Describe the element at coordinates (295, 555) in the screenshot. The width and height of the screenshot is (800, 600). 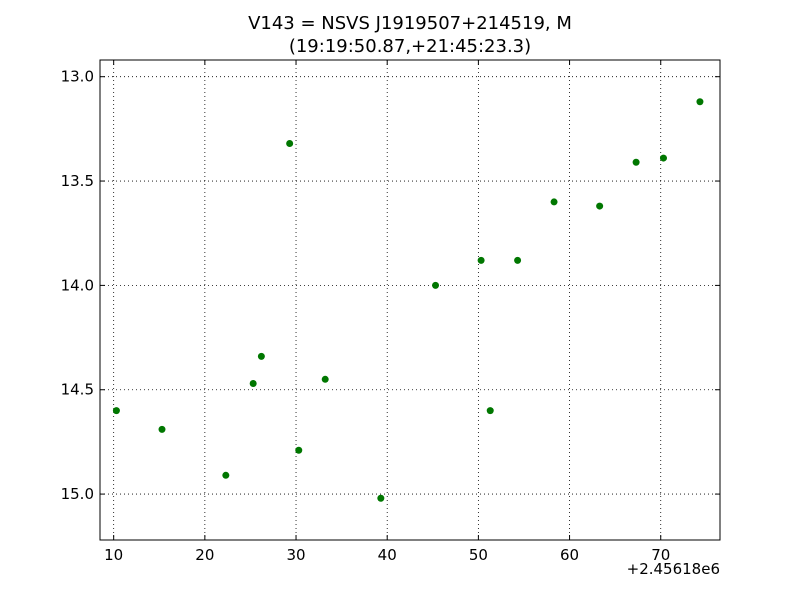
I see `x-tick-label: 30` at that location.